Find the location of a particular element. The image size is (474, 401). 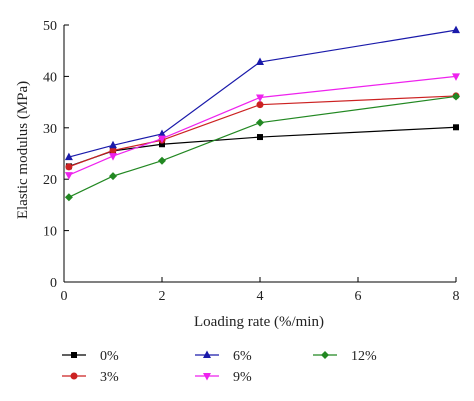

x-tick-label: 0 is located at coordinates (64, 296).